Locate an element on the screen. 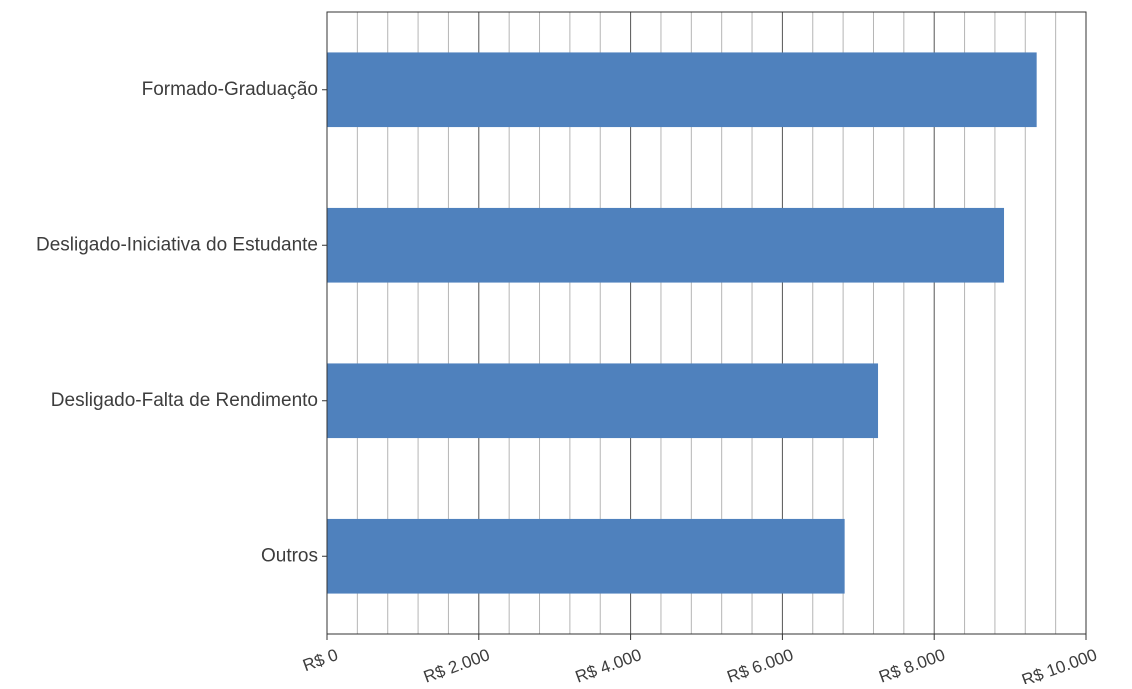 The width and height of the screenshot is (1132, 689). category-label-2: Desligado-Falta de Rendimento is located at coordinates (184, 400).